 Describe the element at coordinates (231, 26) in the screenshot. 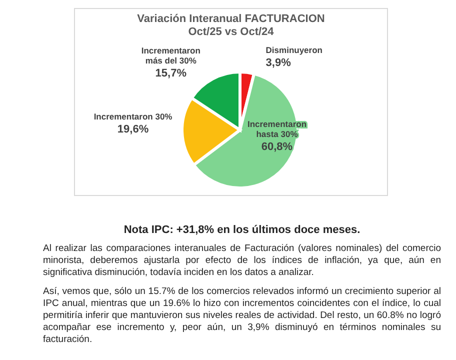

I see `chart-title: Variación Interanual FACTURACION Oct/25 vs Oct/24` at that location.